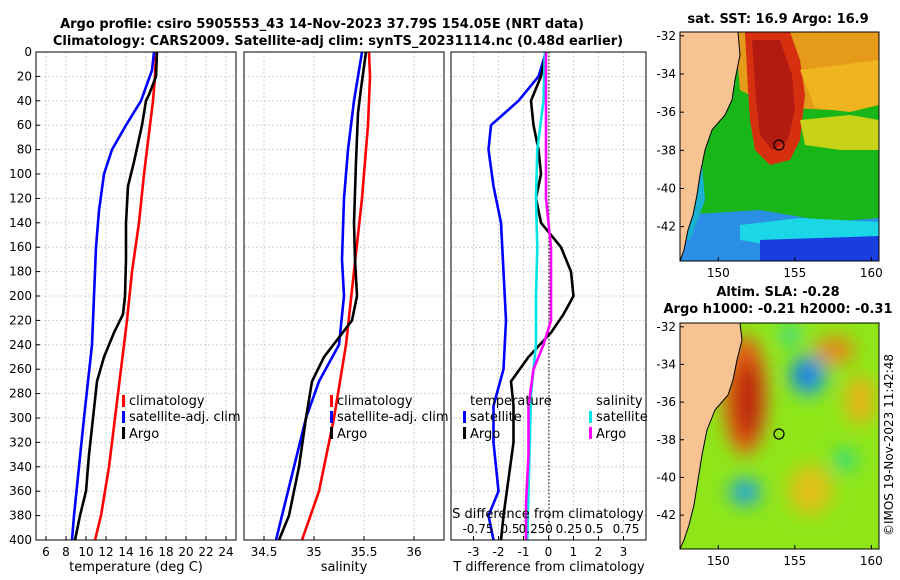 This screenshot has width=900, height=580. What do you see at coordinates (20, 491) in the screenshot?
I see `y-tick-label: 360` at bounding box center [20, 491].